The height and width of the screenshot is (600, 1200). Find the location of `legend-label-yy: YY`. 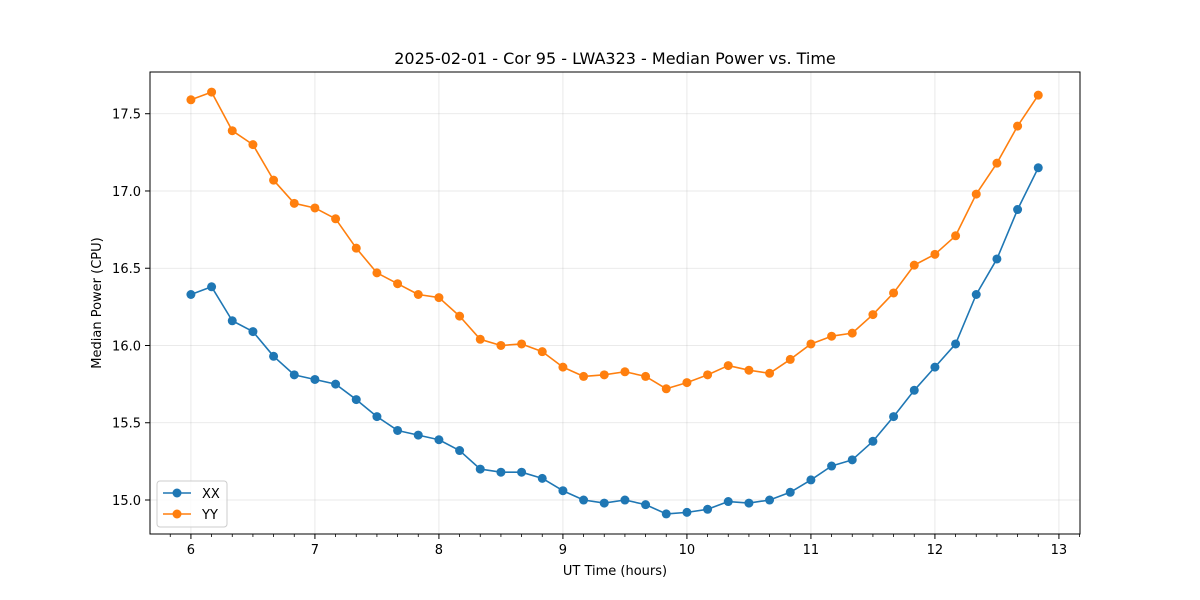

legend-label-yy: YY is located at coordinates (209, 515).